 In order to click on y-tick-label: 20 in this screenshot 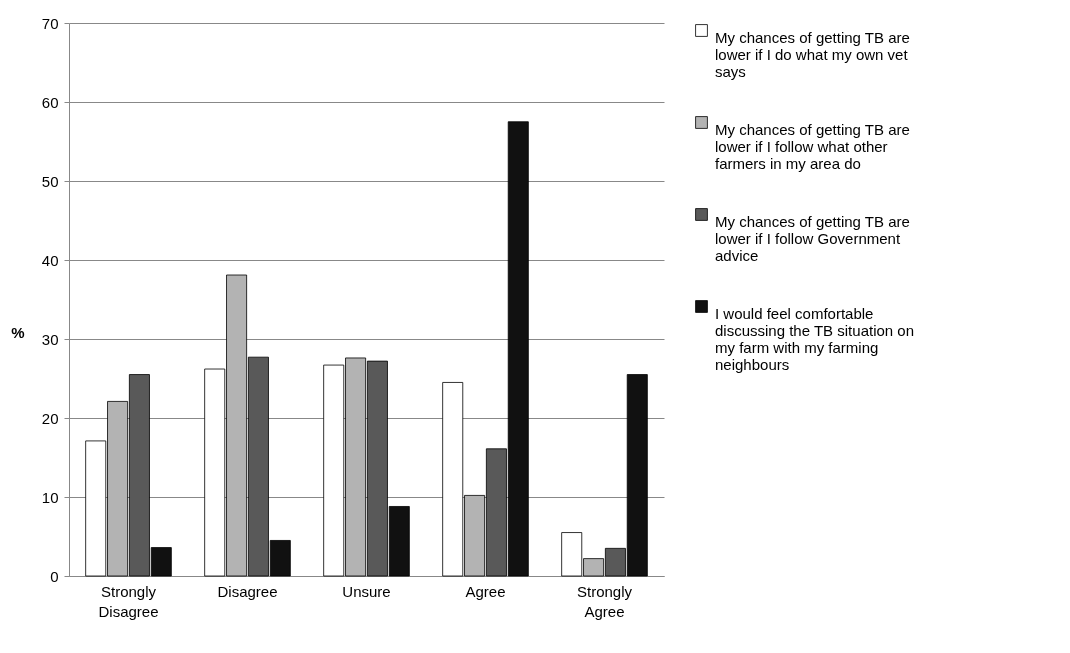, I will do `click(50, 418)`.